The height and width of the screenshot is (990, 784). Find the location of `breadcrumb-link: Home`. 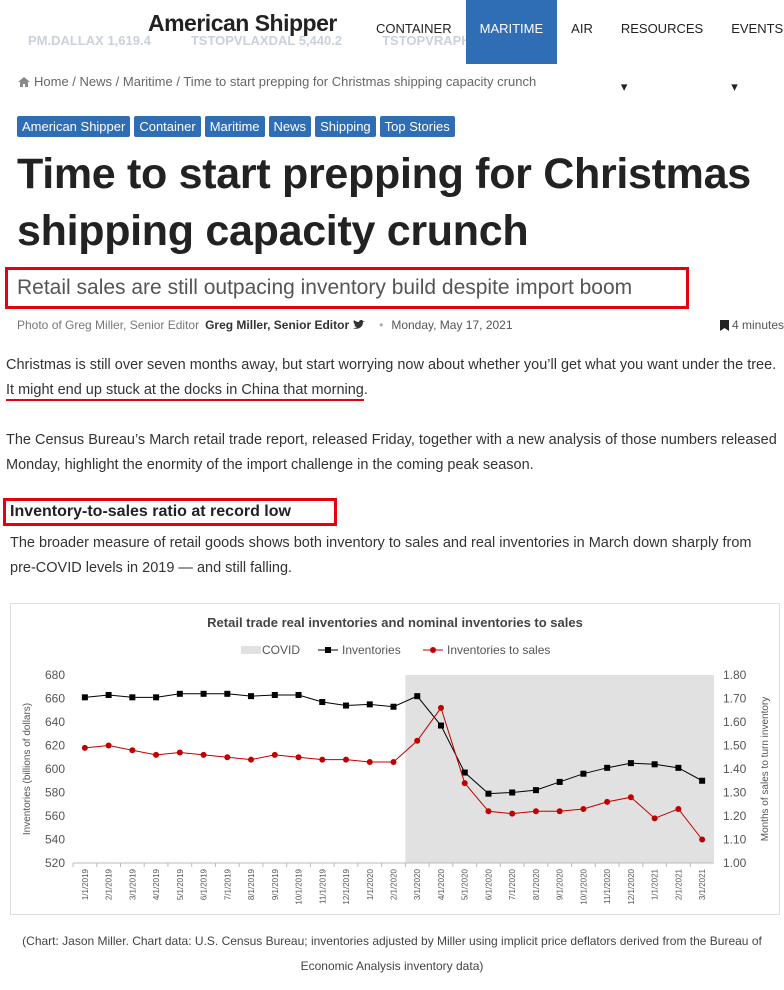

breadcrumb-link: Home is located at coordinates (51, 81).